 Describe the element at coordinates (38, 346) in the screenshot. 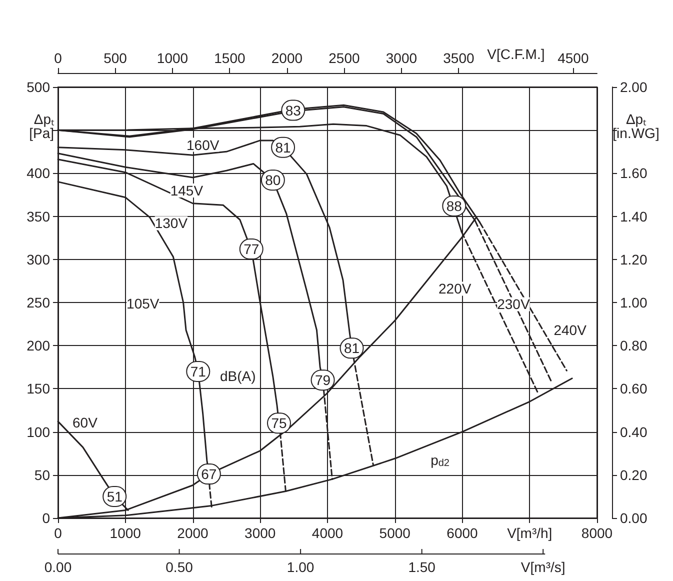

I see `y-tick-label: 200` at that location.